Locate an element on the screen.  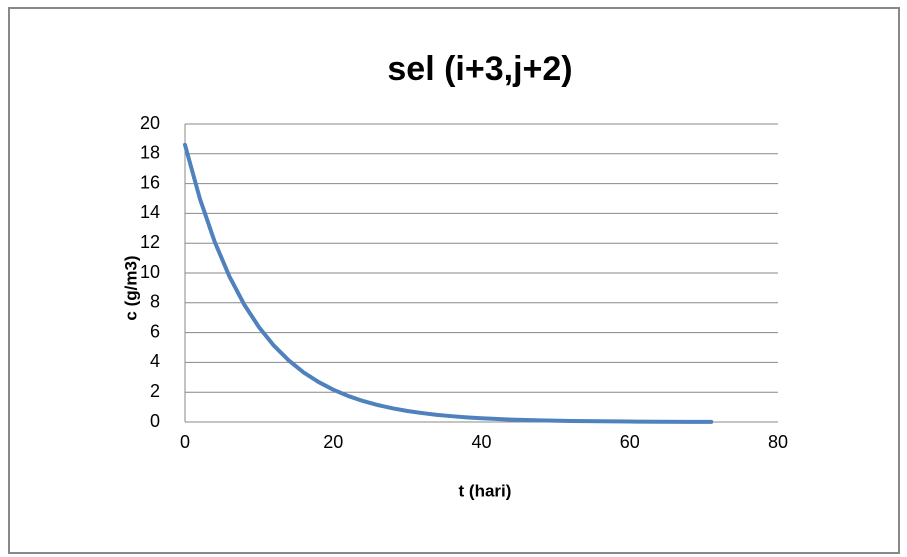
x-axis-label: t (hari) is located at coordinates (485, 490).